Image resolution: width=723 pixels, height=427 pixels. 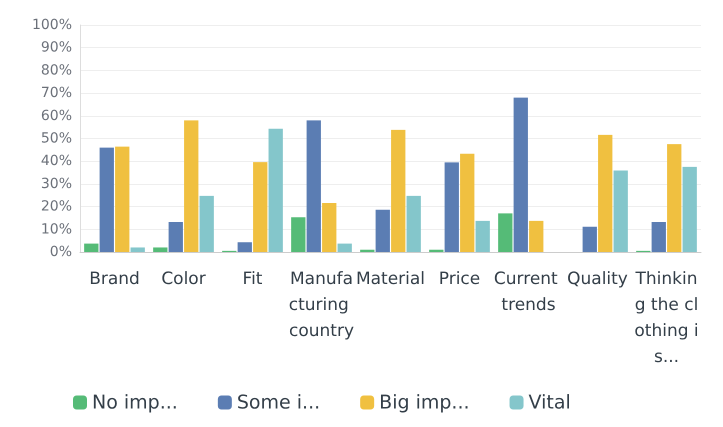 I want to click on x-tick-label: Current trends, so click(x=529, y=292).